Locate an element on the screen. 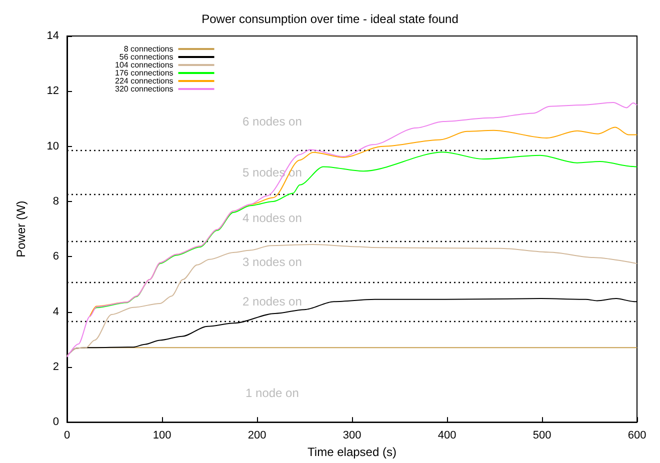 Image resolution: width=660 pixels, height=463 pixels. x-tick-label: 0 is located at coordinates (67, 436).